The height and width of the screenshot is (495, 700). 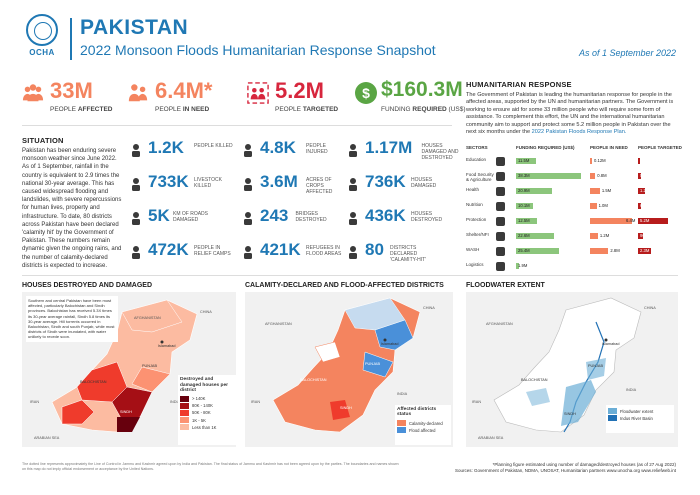 What do you see at coordinates (500, 266) in the screenshot?
I see `logistics-icon` at bounding box center [500, 266].